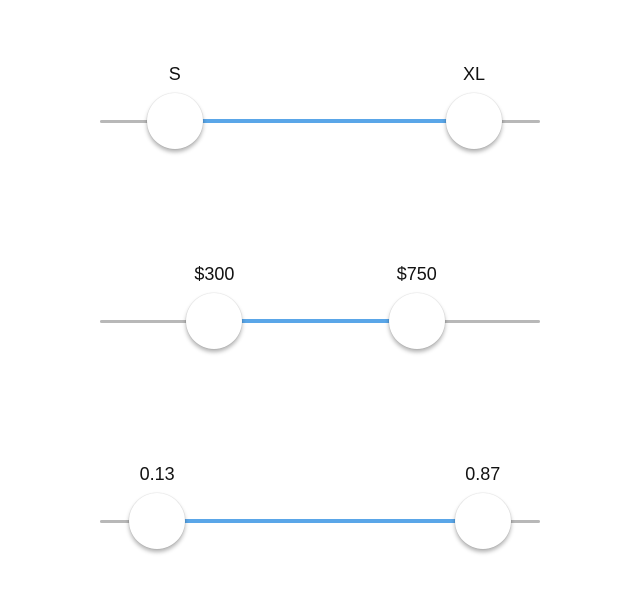 Image resolution: width=640 pixels, height=600 pixels. What do you see at coordinates (174, 74) in the screenshot?
I see `low-value-label: S` at bounding box center [174, 74].